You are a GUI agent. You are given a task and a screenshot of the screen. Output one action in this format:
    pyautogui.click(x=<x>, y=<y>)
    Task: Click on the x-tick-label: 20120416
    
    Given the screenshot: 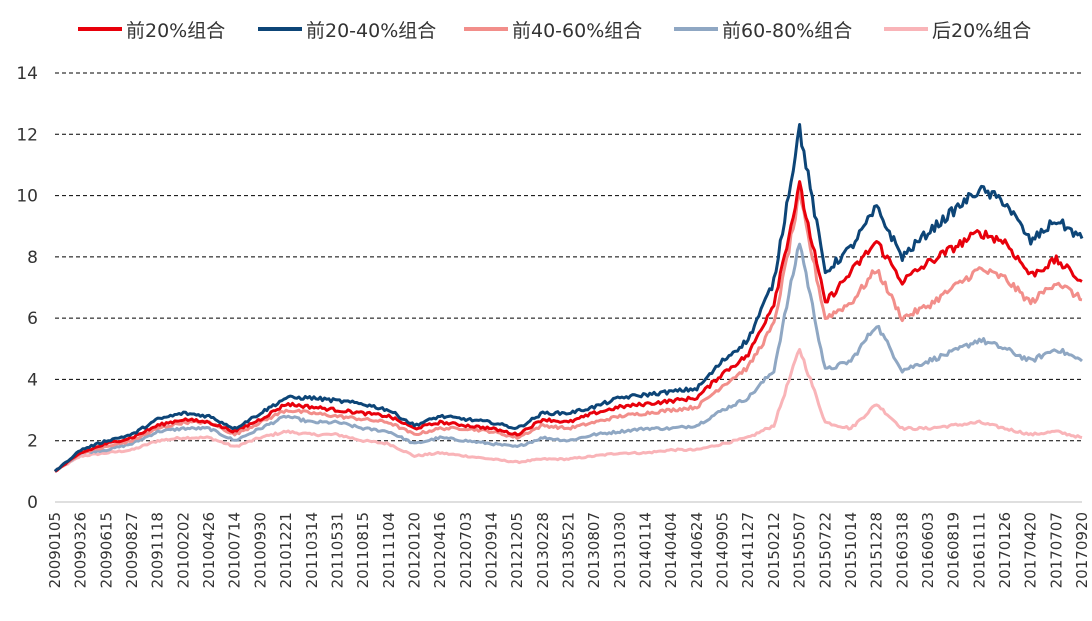 What is the action you would take?
    pyautogui.click(x=440, y=550)
    